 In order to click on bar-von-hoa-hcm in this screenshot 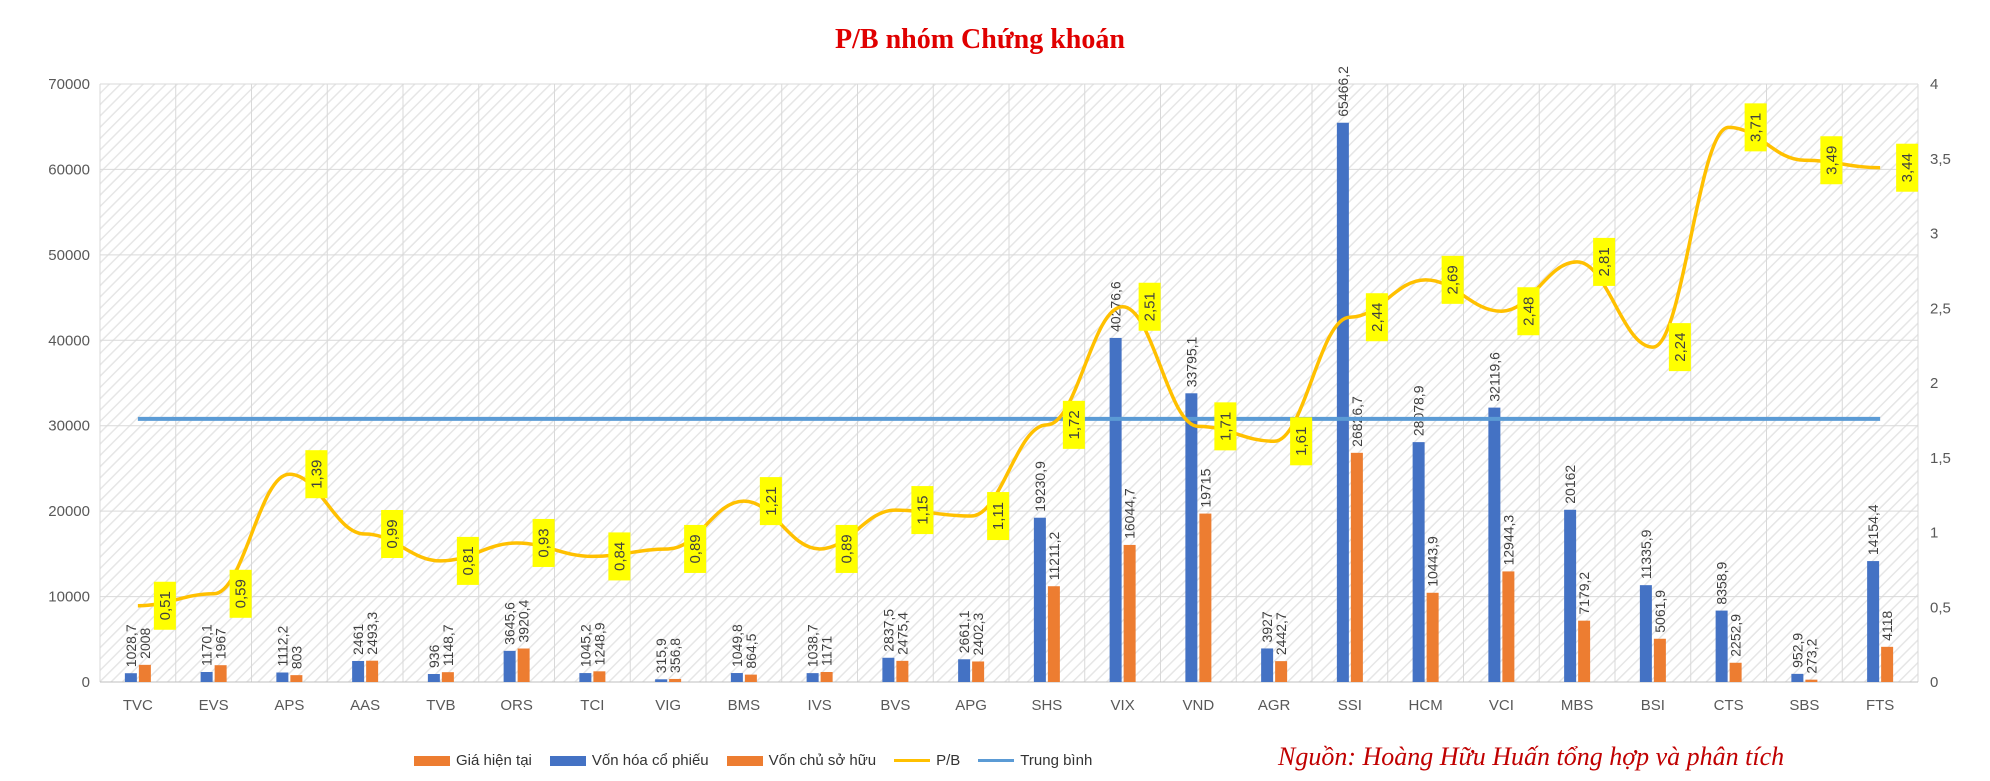, I will do `click(1418, 562)`.